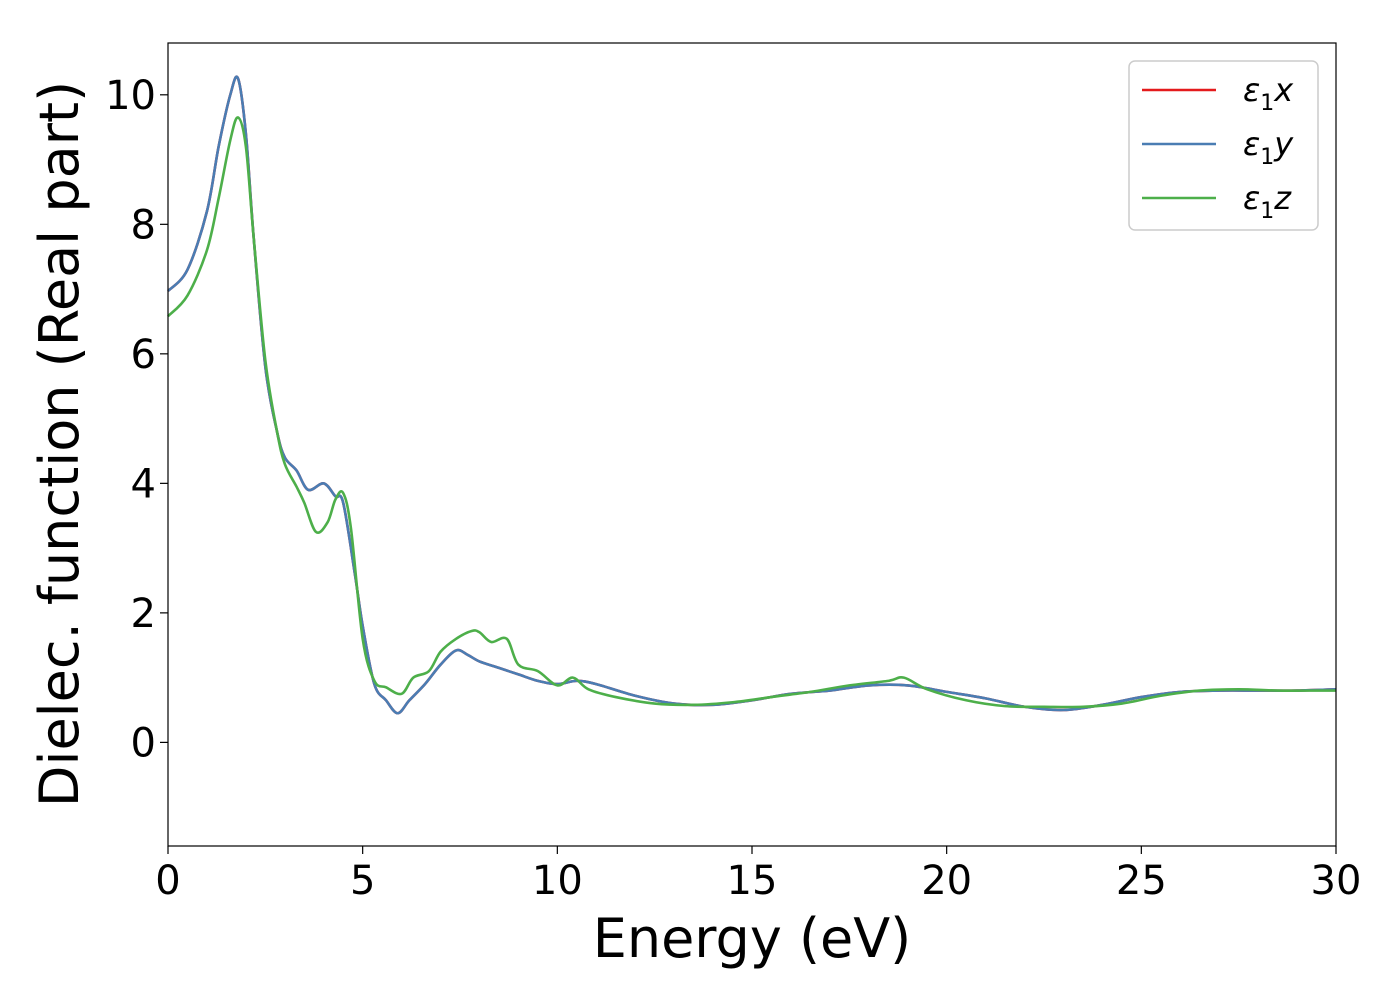 This screenshot has width=1400, height=1000. I want to click on legend: ε1x ε1y ε1z, so click(1223, 145).